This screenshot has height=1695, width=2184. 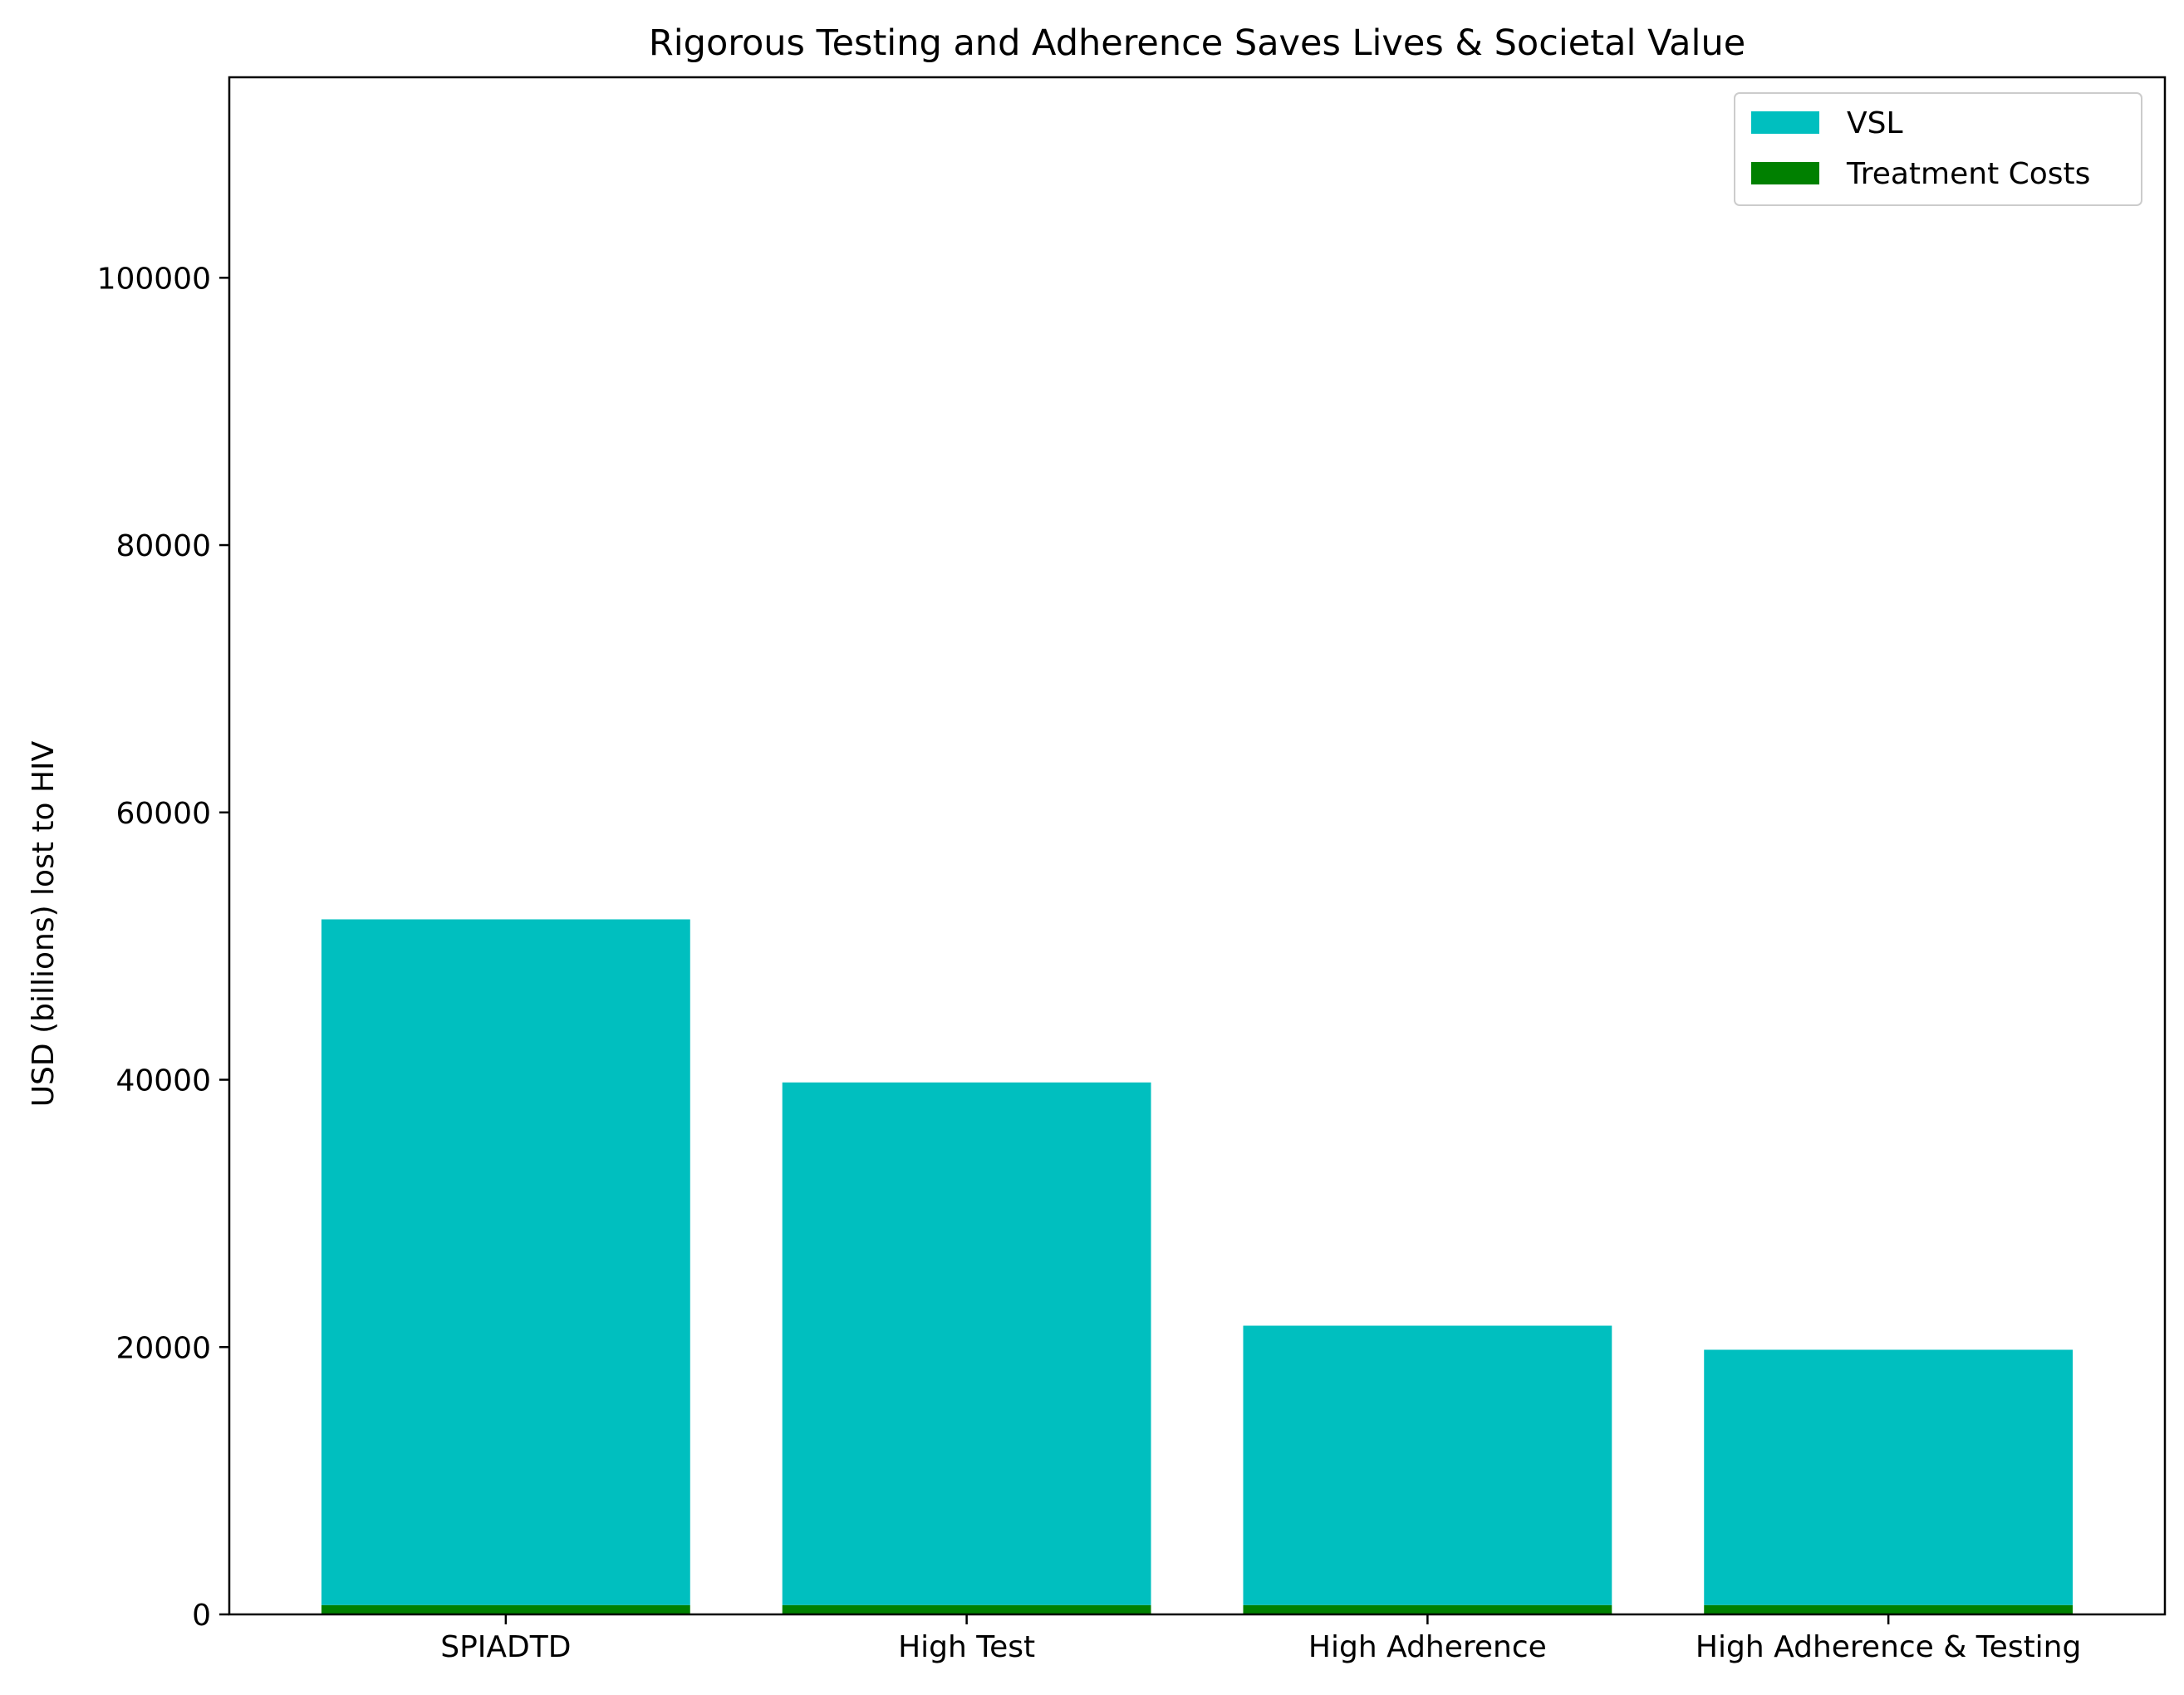 I want to click on y-tick-label: 60000, so click(x=163, y=814).